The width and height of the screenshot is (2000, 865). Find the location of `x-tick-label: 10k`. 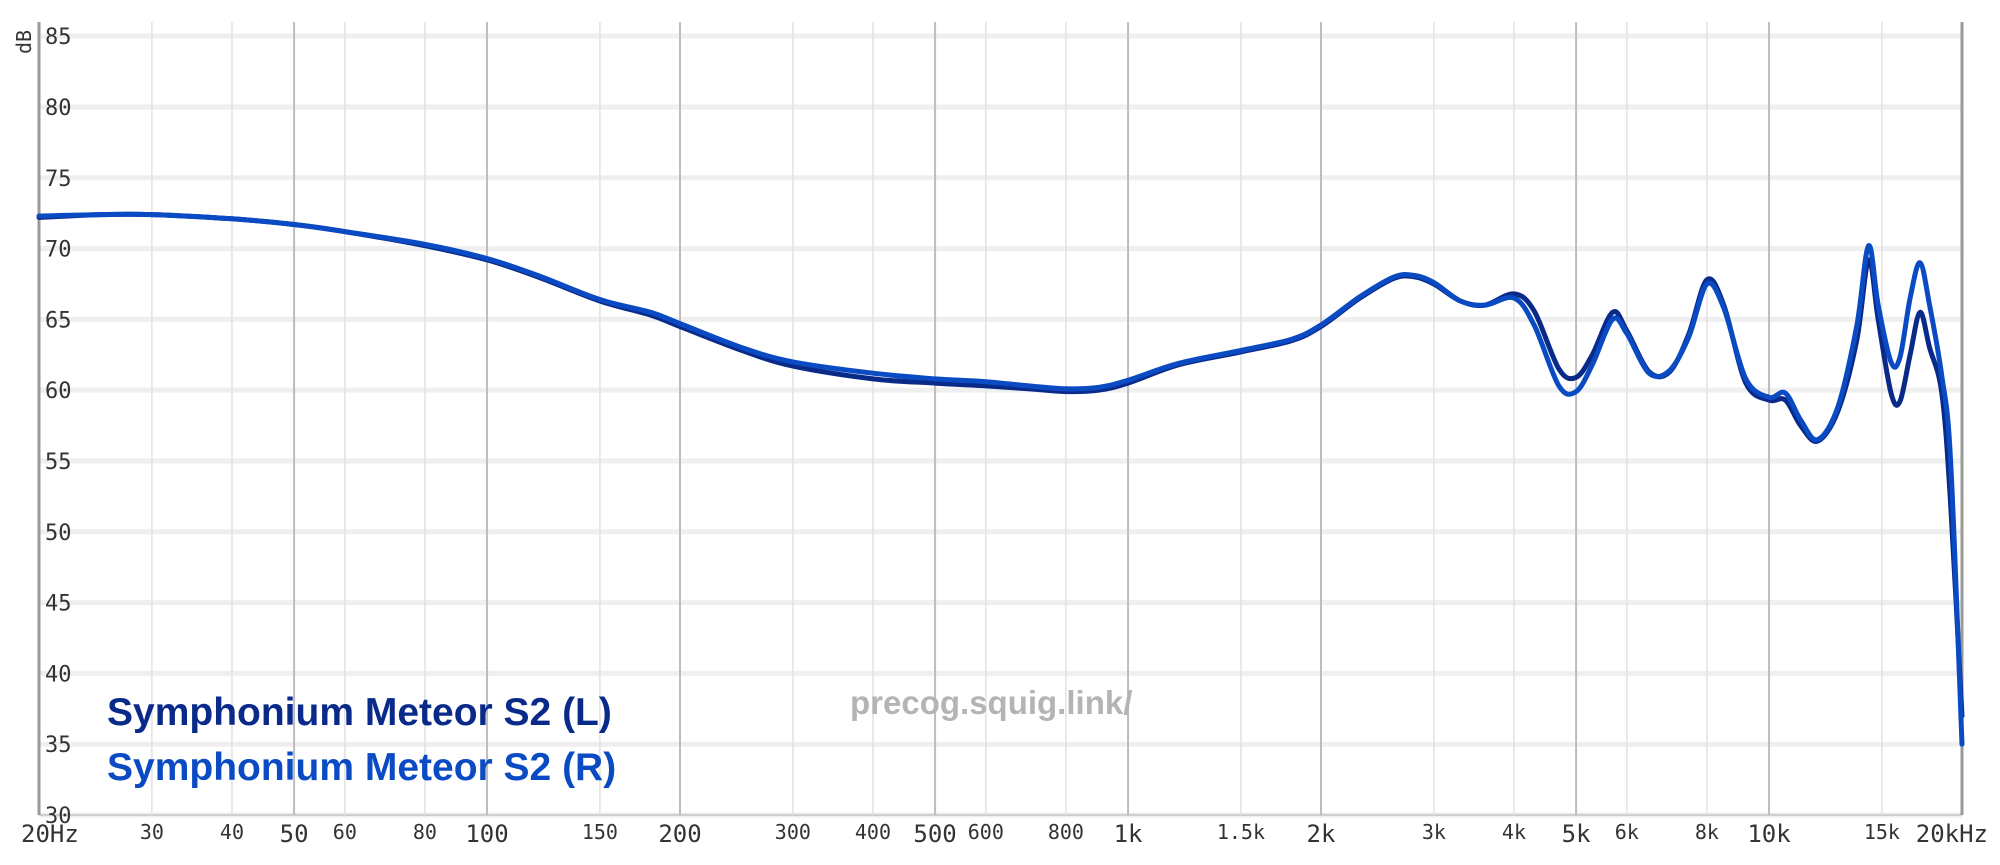

x-tick-label: 10k is located at coordinates (1769, 834).